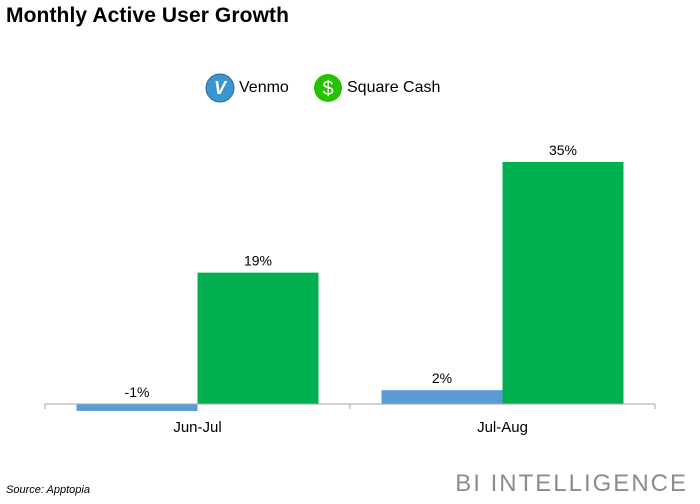  Describe the element at coordinates (258, 261) in the screenshot. I see `data-label-square-cash-jun-jul: 19%` at that location.